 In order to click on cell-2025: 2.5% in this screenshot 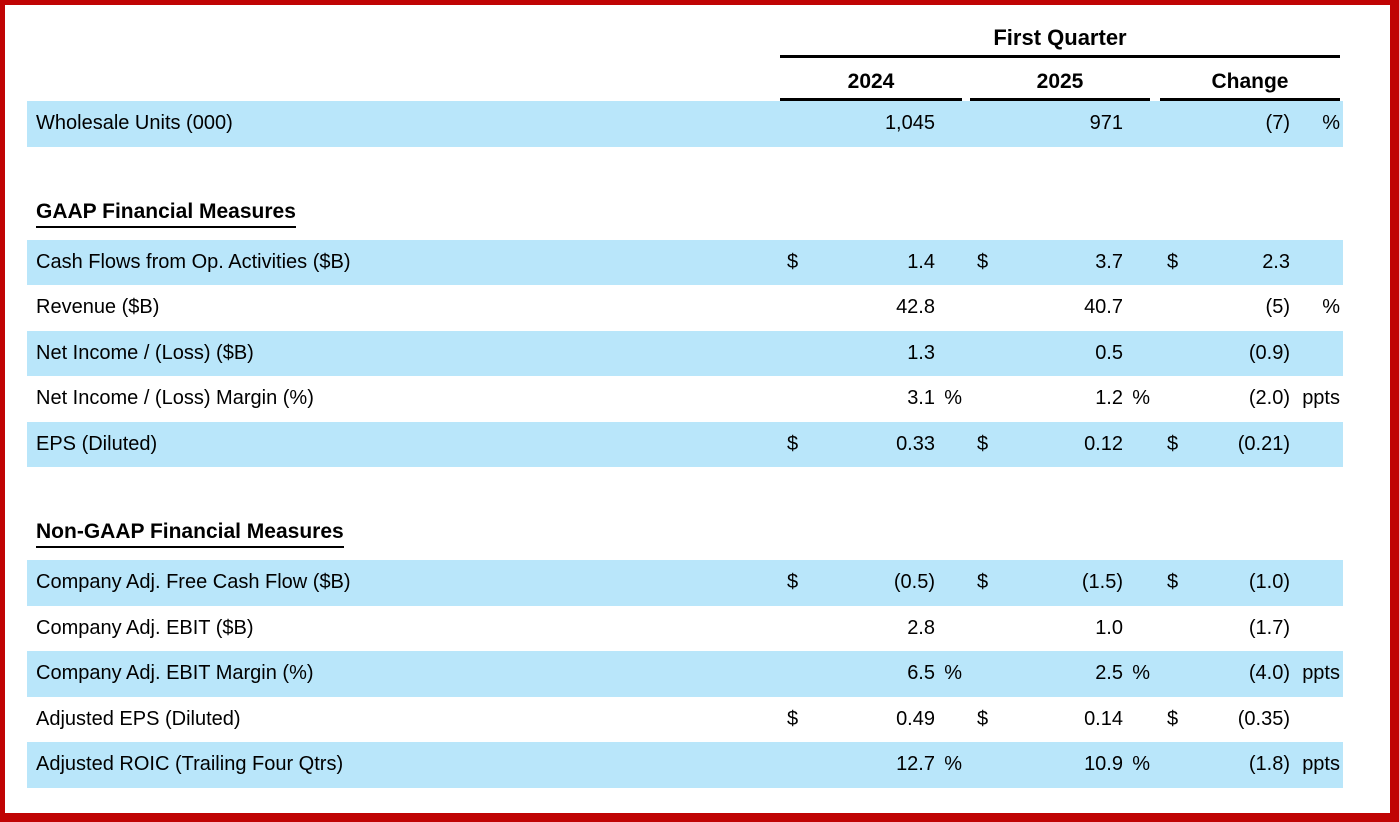, I will do `click(1060, 674)`.